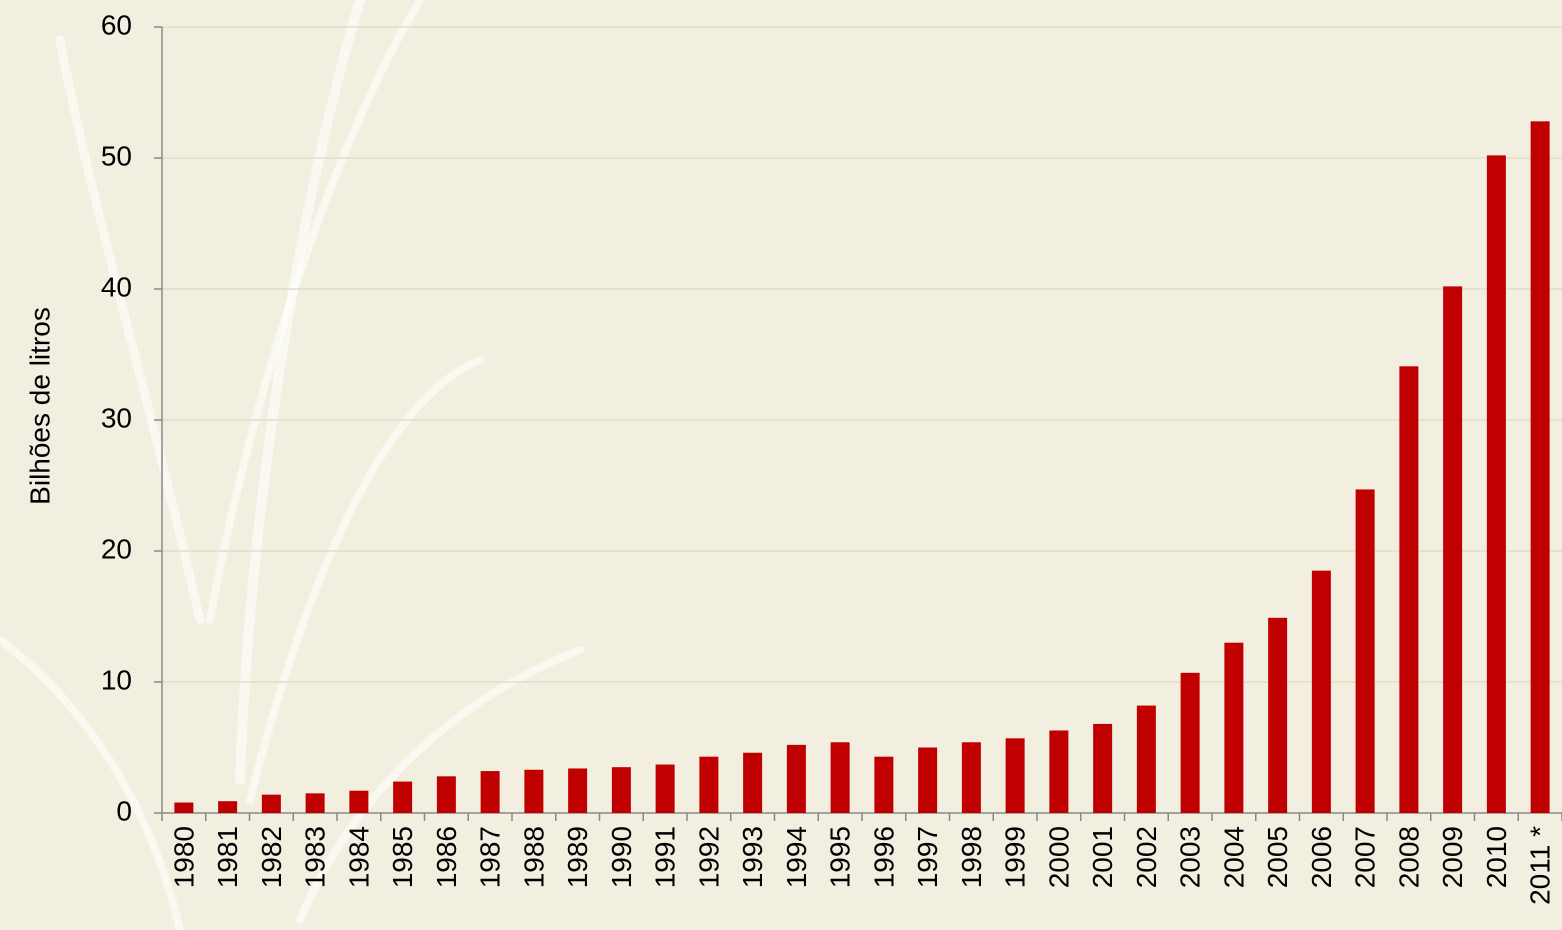 The height and width of the screenshot is (930, 1562). I want to click on x-tick-label: 1984, so click(358, 857).